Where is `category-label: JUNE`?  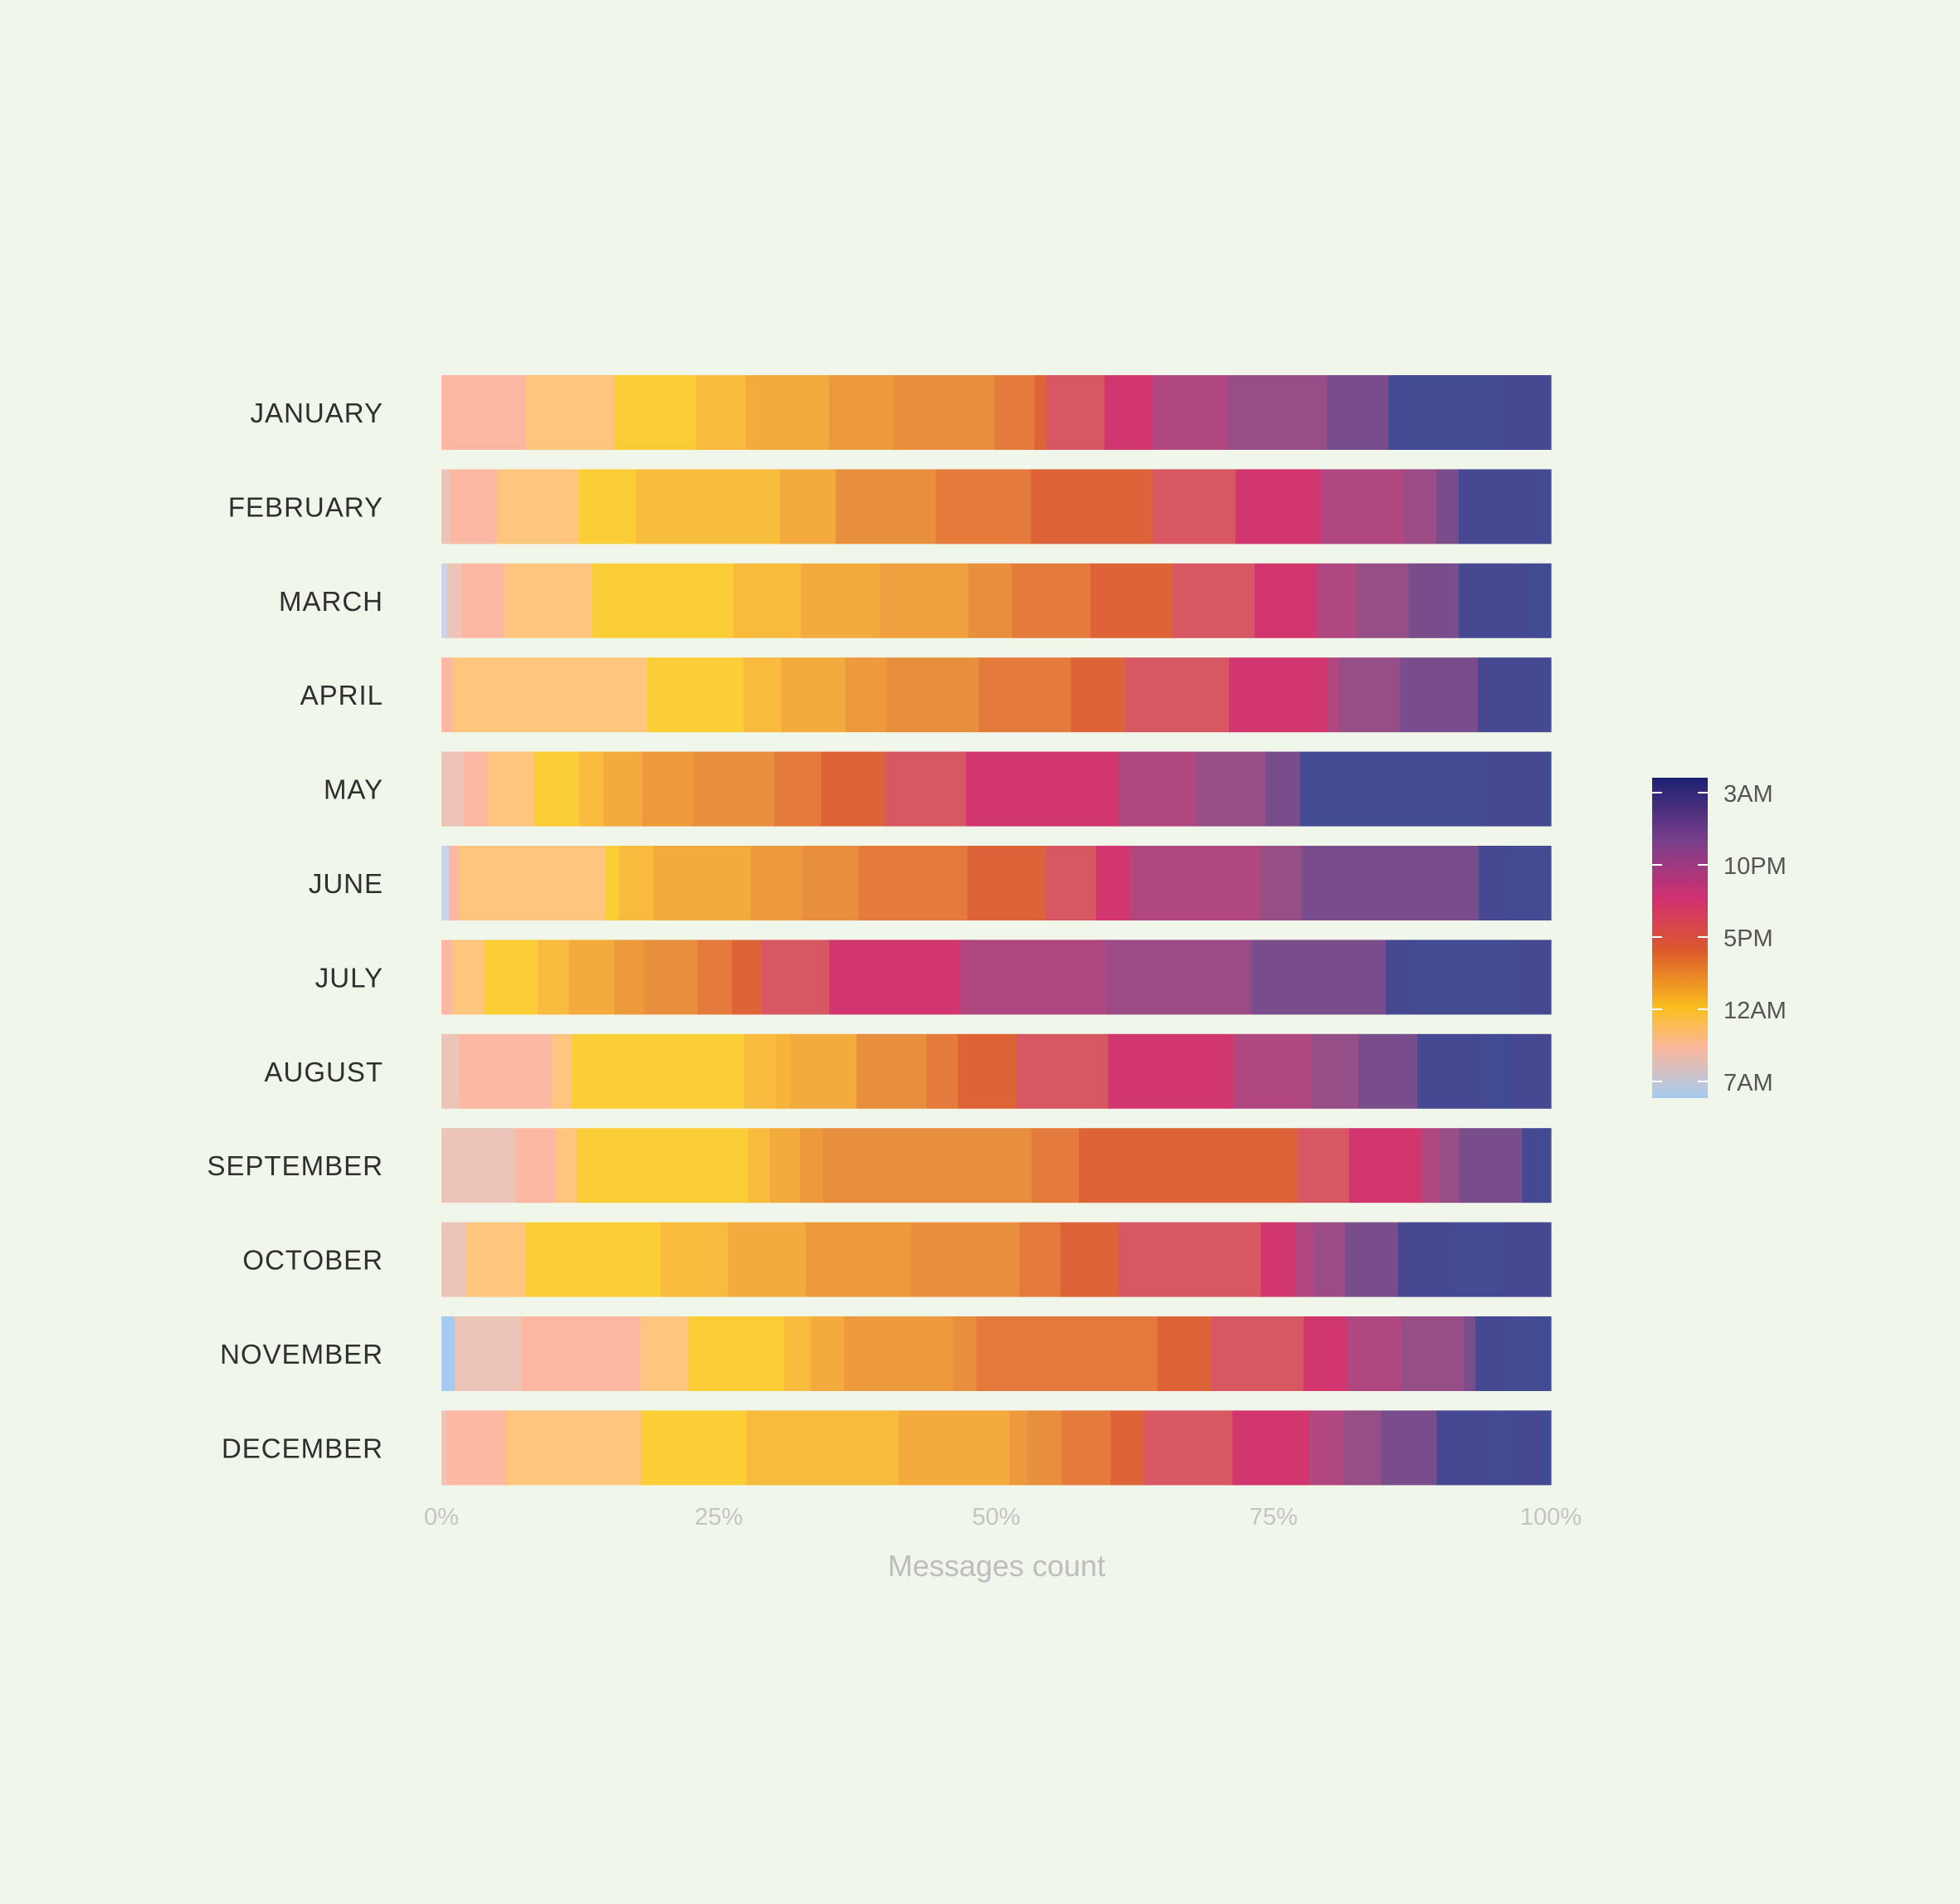
category-label: JUNE is located at coordinates (346, 883).